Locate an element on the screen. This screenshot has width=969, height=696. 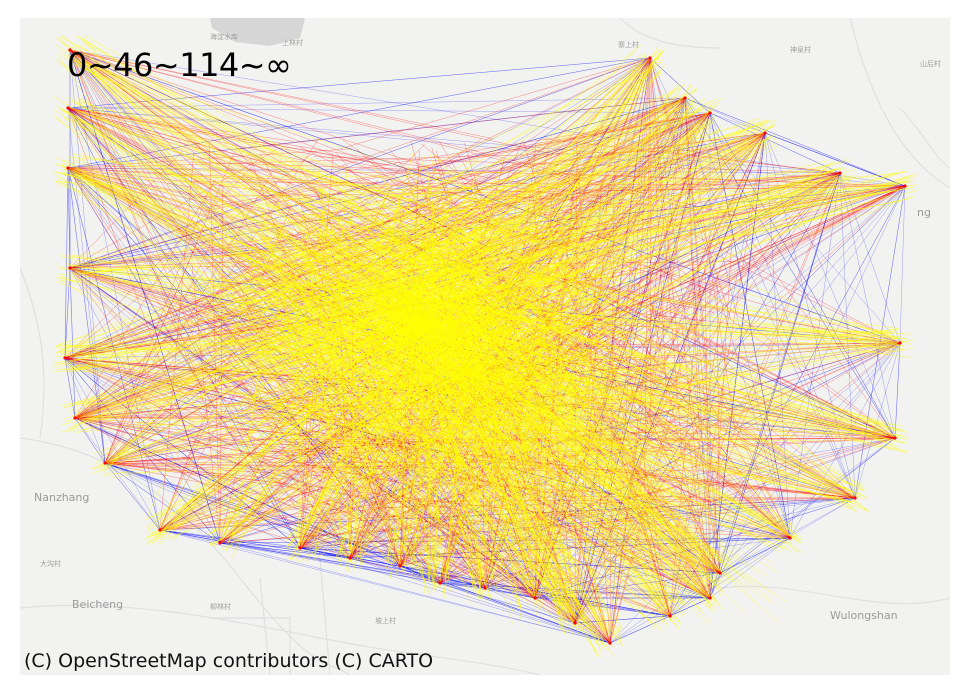
place-label: 山后村 is located at coordinates (930, 64).